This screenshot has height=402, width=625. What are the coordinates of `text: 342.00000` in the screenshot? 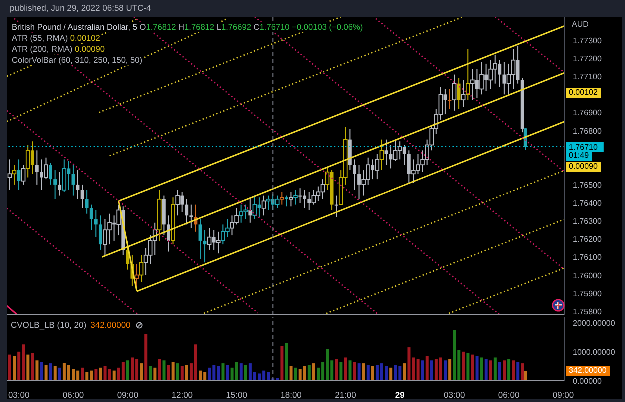 It's located at (588, 371).